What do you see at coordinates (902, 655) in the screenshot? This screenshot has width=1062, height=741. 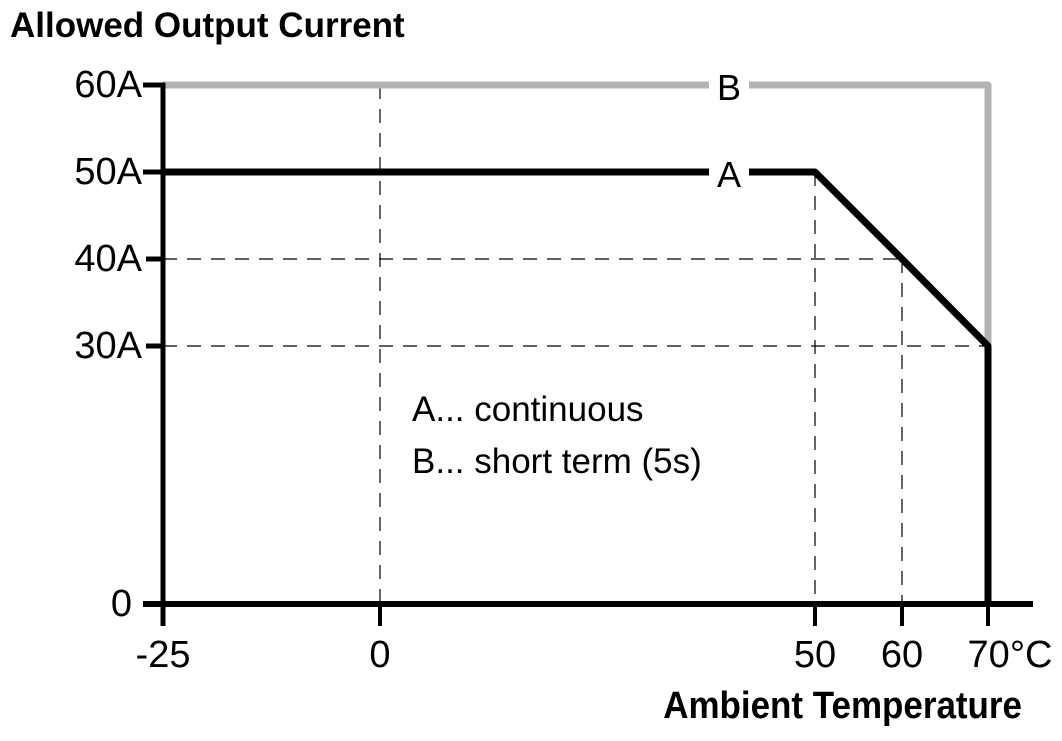 I see `x-tick-60: 60` at bounding box center [902, 655].